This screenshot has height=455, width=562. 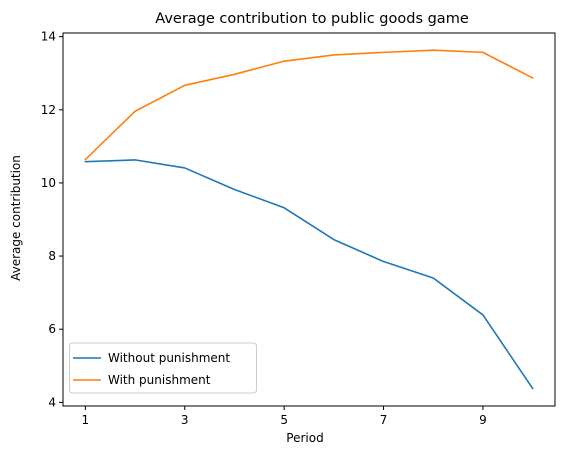 What do you see at coordinates (169, 358) in the screenshot?
I see `legend-label-1: Without punishment` at bounding box center [169, 358].